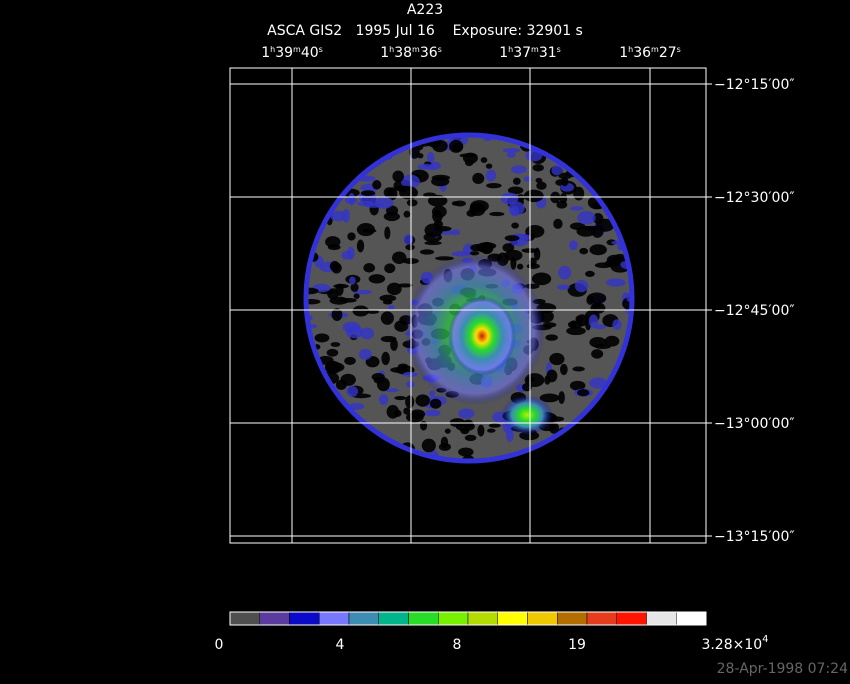 The width and height of the screenshot is (850, 684). I want to click on dec-label: −13°15′00″, so click(754, 537).